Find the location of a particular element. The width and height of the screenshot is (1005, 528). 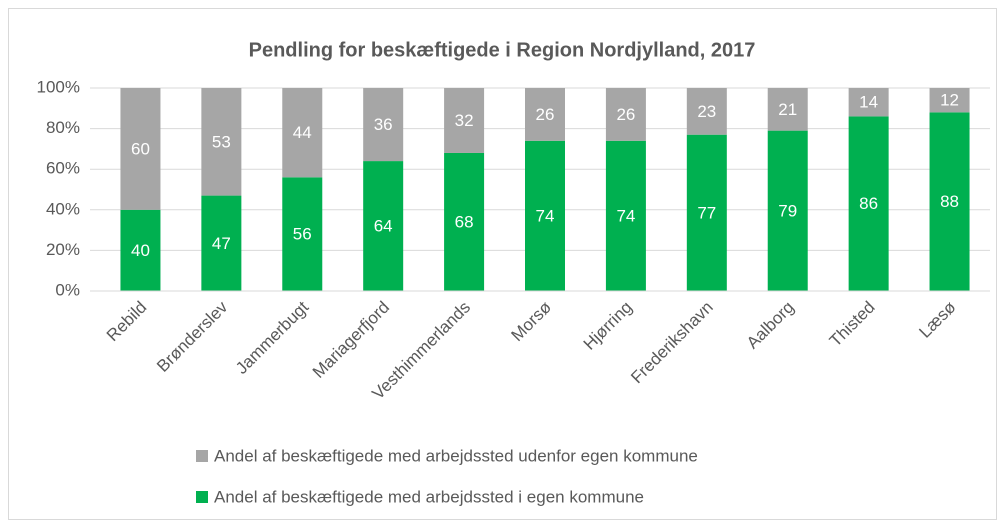

data-label: 56 is located at coordinates (302, 234).